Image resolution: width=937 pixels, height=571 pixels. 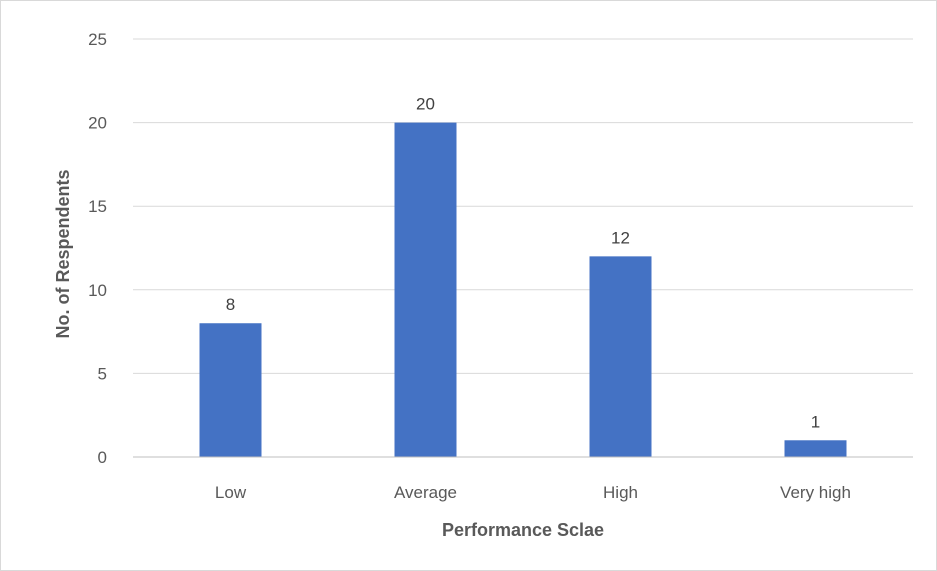 What do you see at coordinates (620, 356) in the screenshot?
I see `bar-high` at bounding box center [620, 356].